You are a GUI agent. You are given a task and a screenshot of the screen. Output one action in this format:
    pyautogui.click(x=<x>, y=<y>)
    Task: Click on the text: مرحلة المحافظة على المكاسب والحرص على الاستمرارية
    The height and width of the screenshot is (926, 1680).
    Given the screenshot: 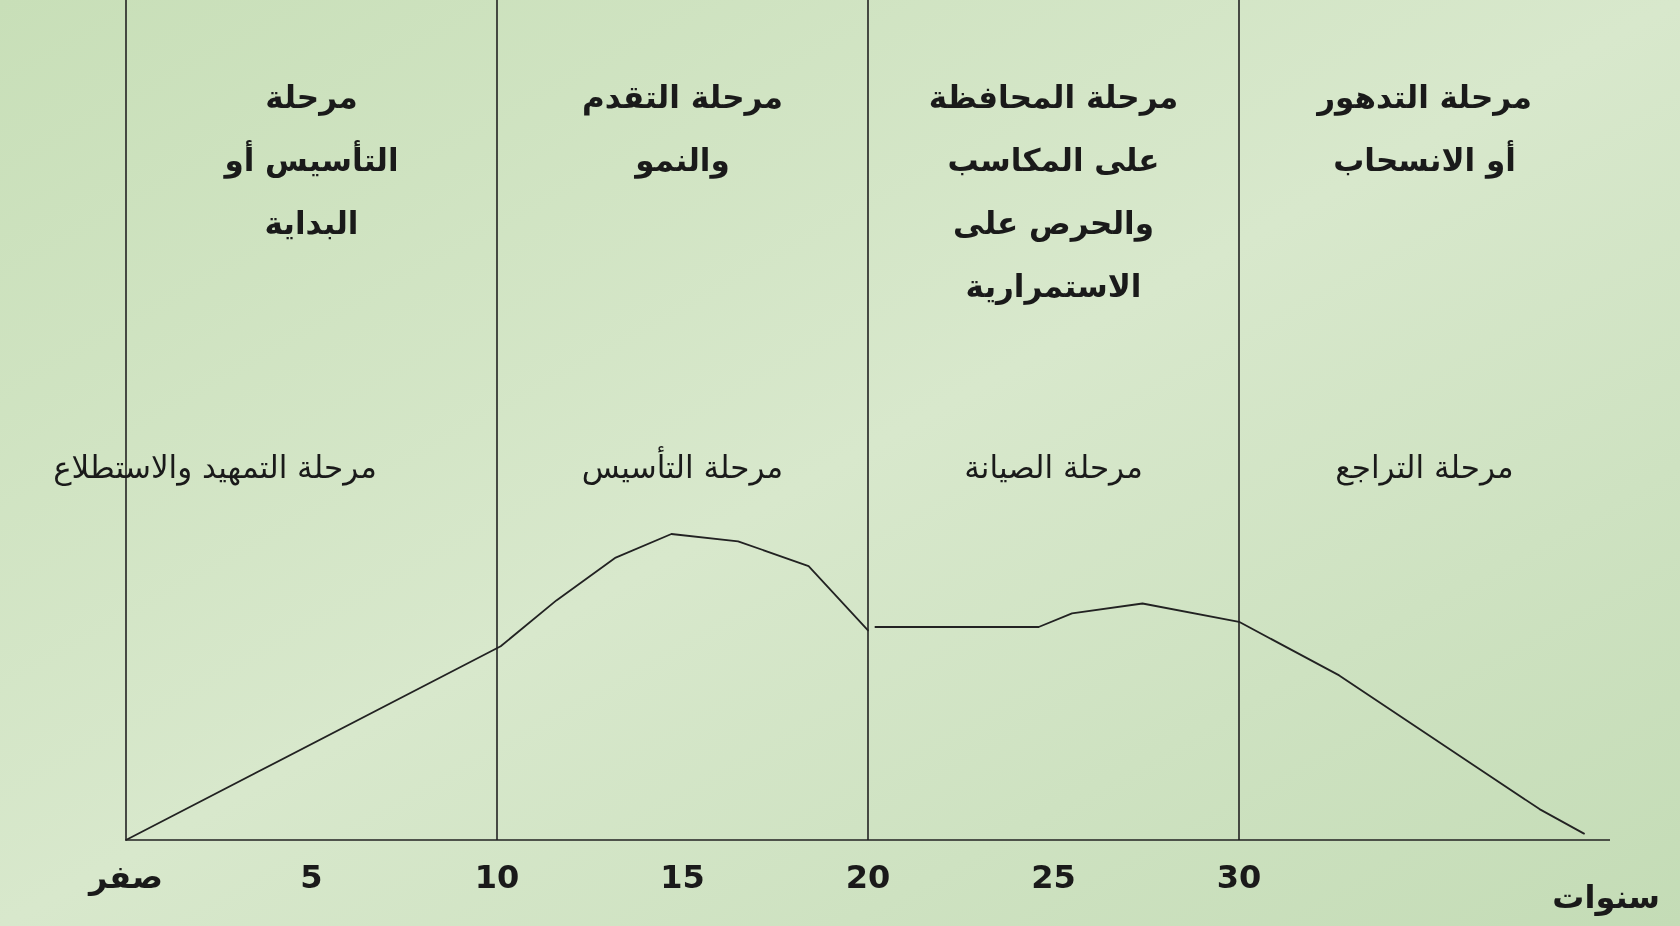 What is the action you would take?
    pyautogui.click(x=1053, y=192)
    